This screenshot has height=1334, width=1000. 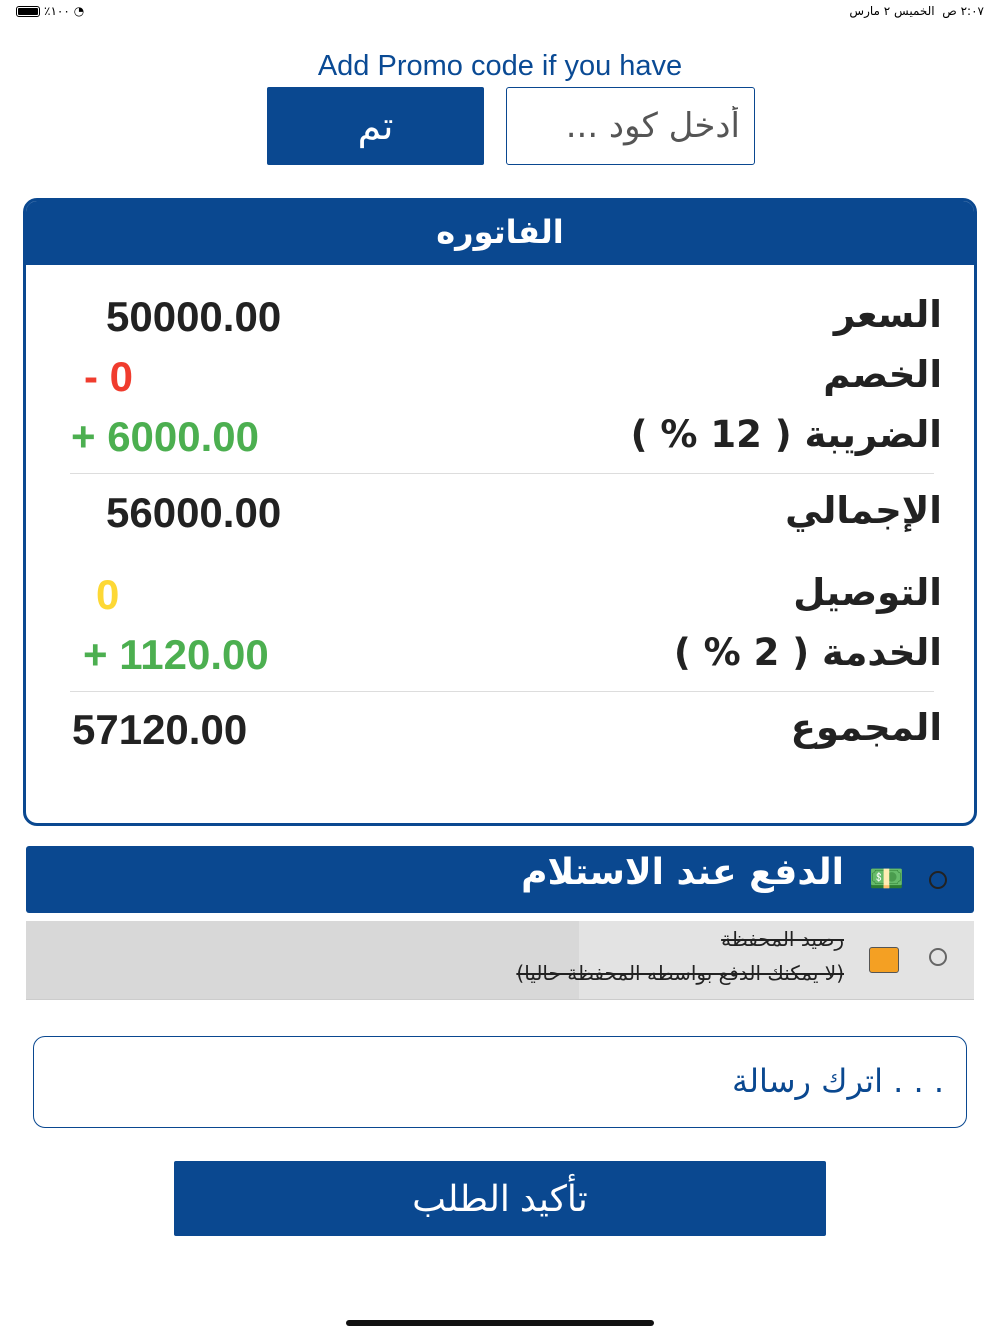 What do you see at coordinates (680, 973) in the screenshot?
I see `wallet-note: (لا يمكنك الدفع بواسطه المحفظة حاليا)` at bounding box center [680, 973].